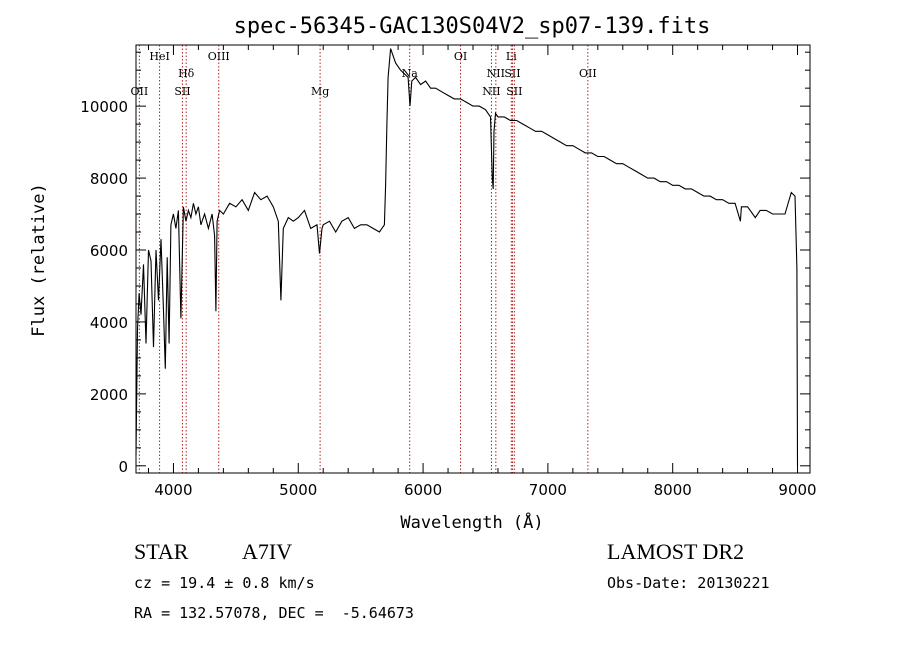 The height and width of the screenshot is (649, 900). Describe the element at coordinates (161, 551) in the screenshot. I see `object-class: STAR` at that location.